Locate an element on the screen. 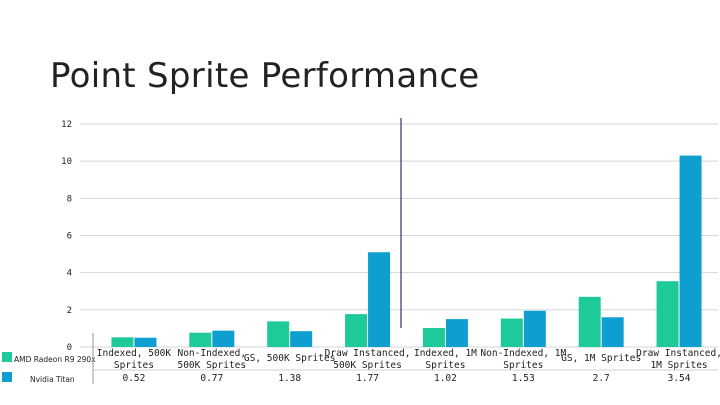 The height and width of the screenshot is (405, 720). y-tick-label: 8 is located at coordinates (69, 199).